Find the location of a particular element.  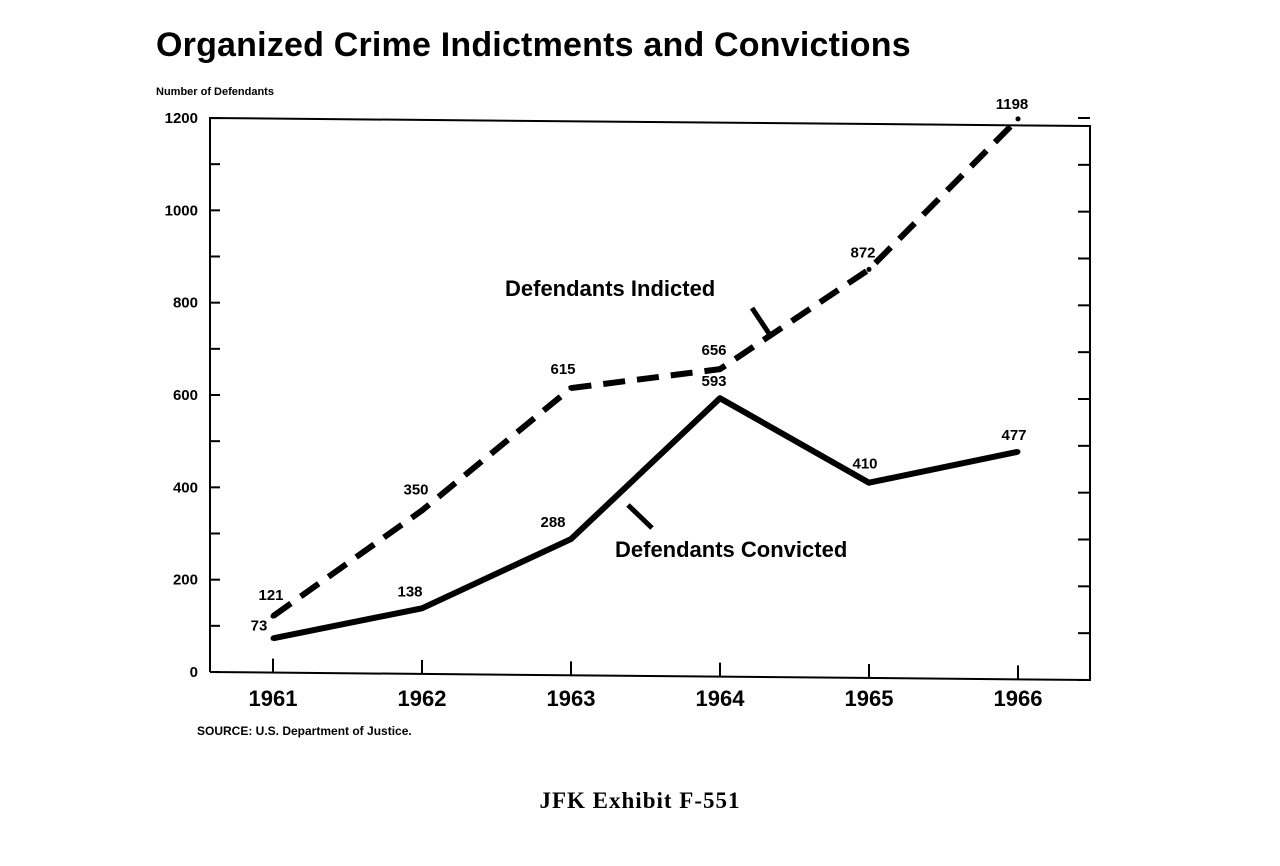

y-tick-label: 1000 is located at coordinates (181, 210).